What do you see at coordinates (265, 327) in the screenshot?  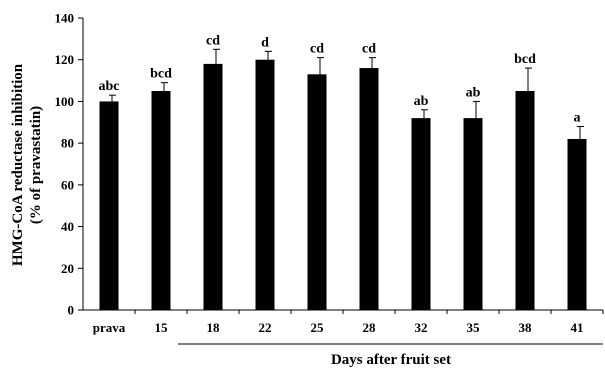 I see `x-tick-label: 22` at bounding box center [265, 327].